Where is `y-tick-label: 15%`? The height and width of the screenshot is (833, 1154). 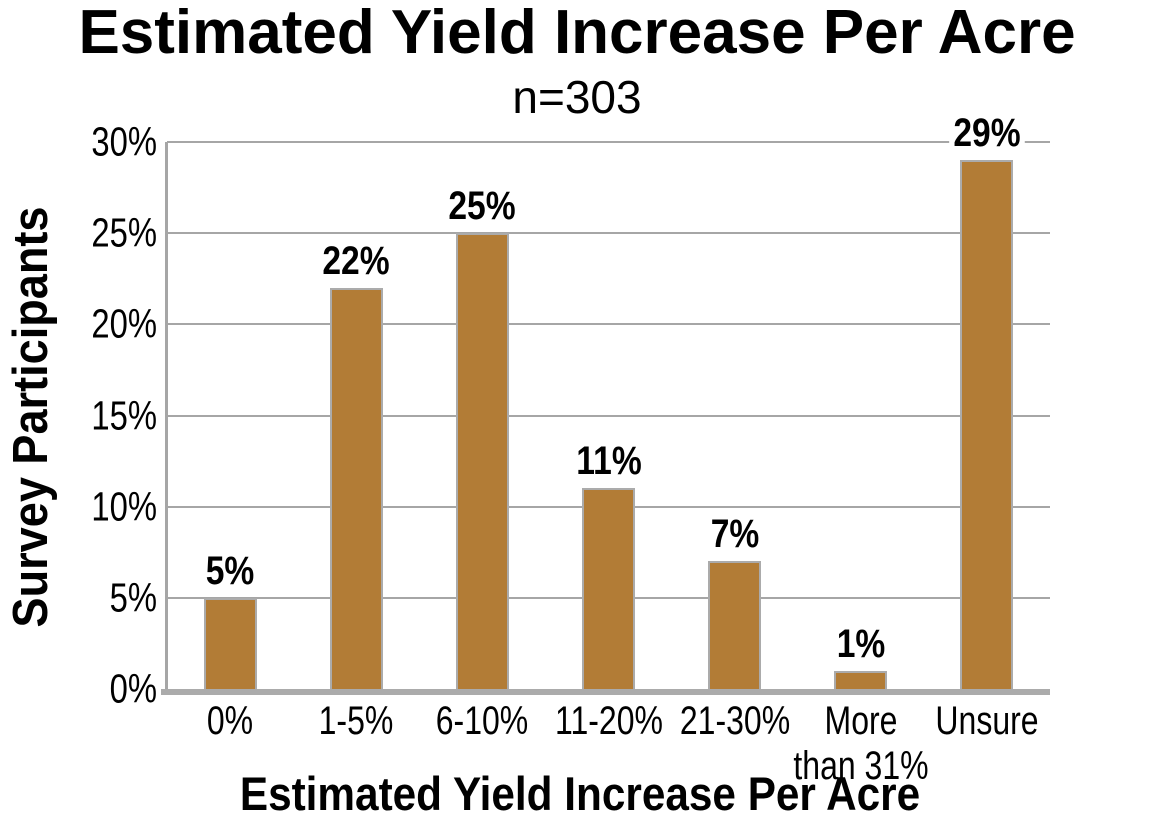 y-tick-label: 15% is located at coordinates (124, 415).